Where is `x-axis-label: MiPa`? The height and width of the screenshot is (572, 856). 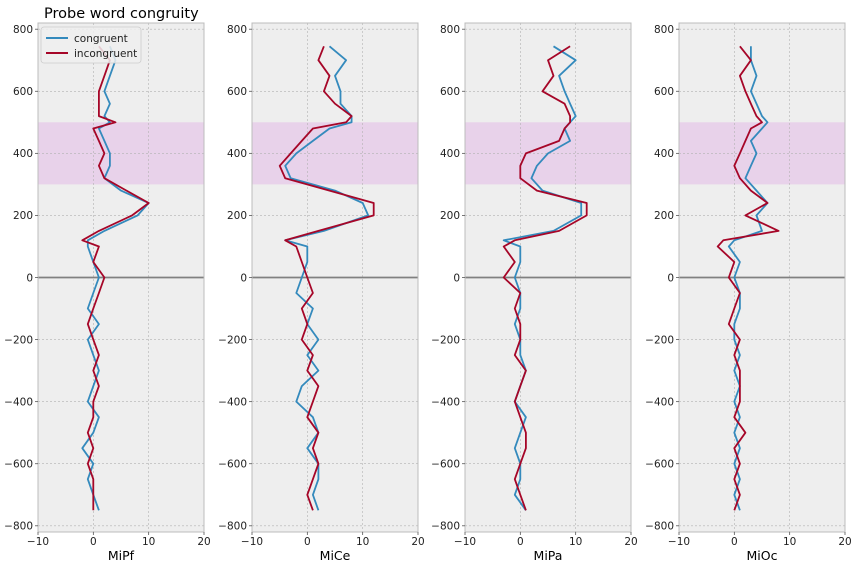 x-axis-label: MiPa is located at coordinates (548, 555).